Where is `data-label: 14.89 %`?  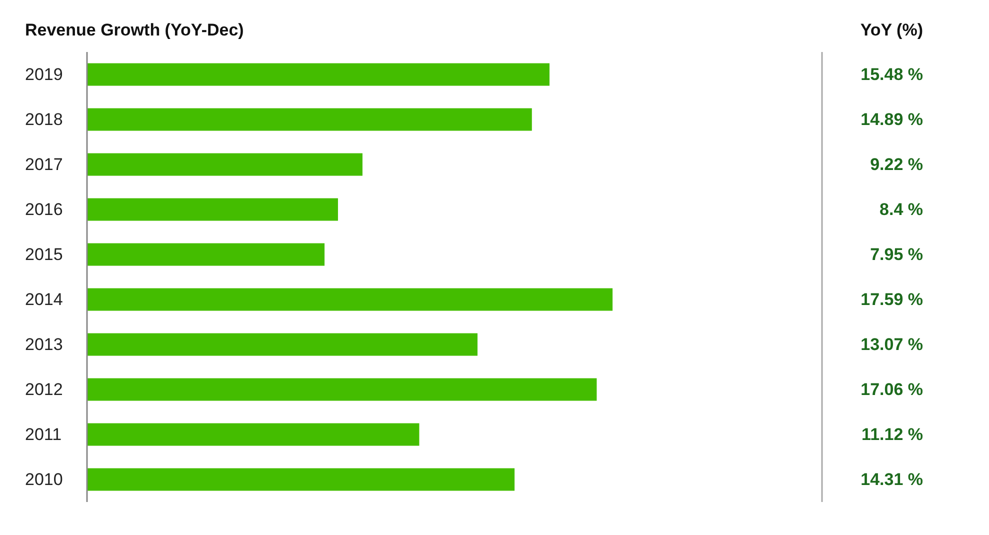 data-label: 14.89 % is located at coordinates (891, 119).